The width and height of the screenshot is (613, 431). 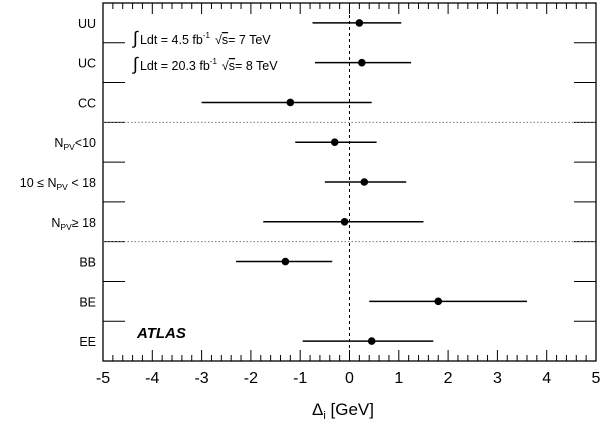 What do you see at coordinates (546, 378) in the screenshot?
I see `x-tick-label: 4` at bounding box center [546, 378].